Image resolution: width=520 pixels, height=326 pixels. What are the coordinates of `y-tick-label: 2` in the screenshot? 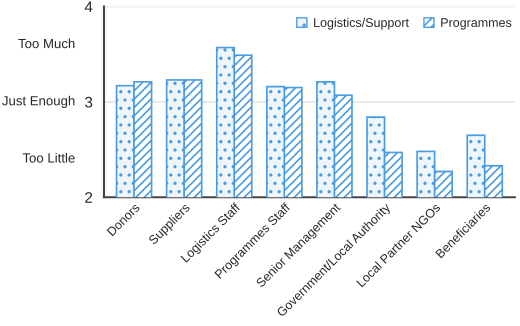 It's located at (88, 197).